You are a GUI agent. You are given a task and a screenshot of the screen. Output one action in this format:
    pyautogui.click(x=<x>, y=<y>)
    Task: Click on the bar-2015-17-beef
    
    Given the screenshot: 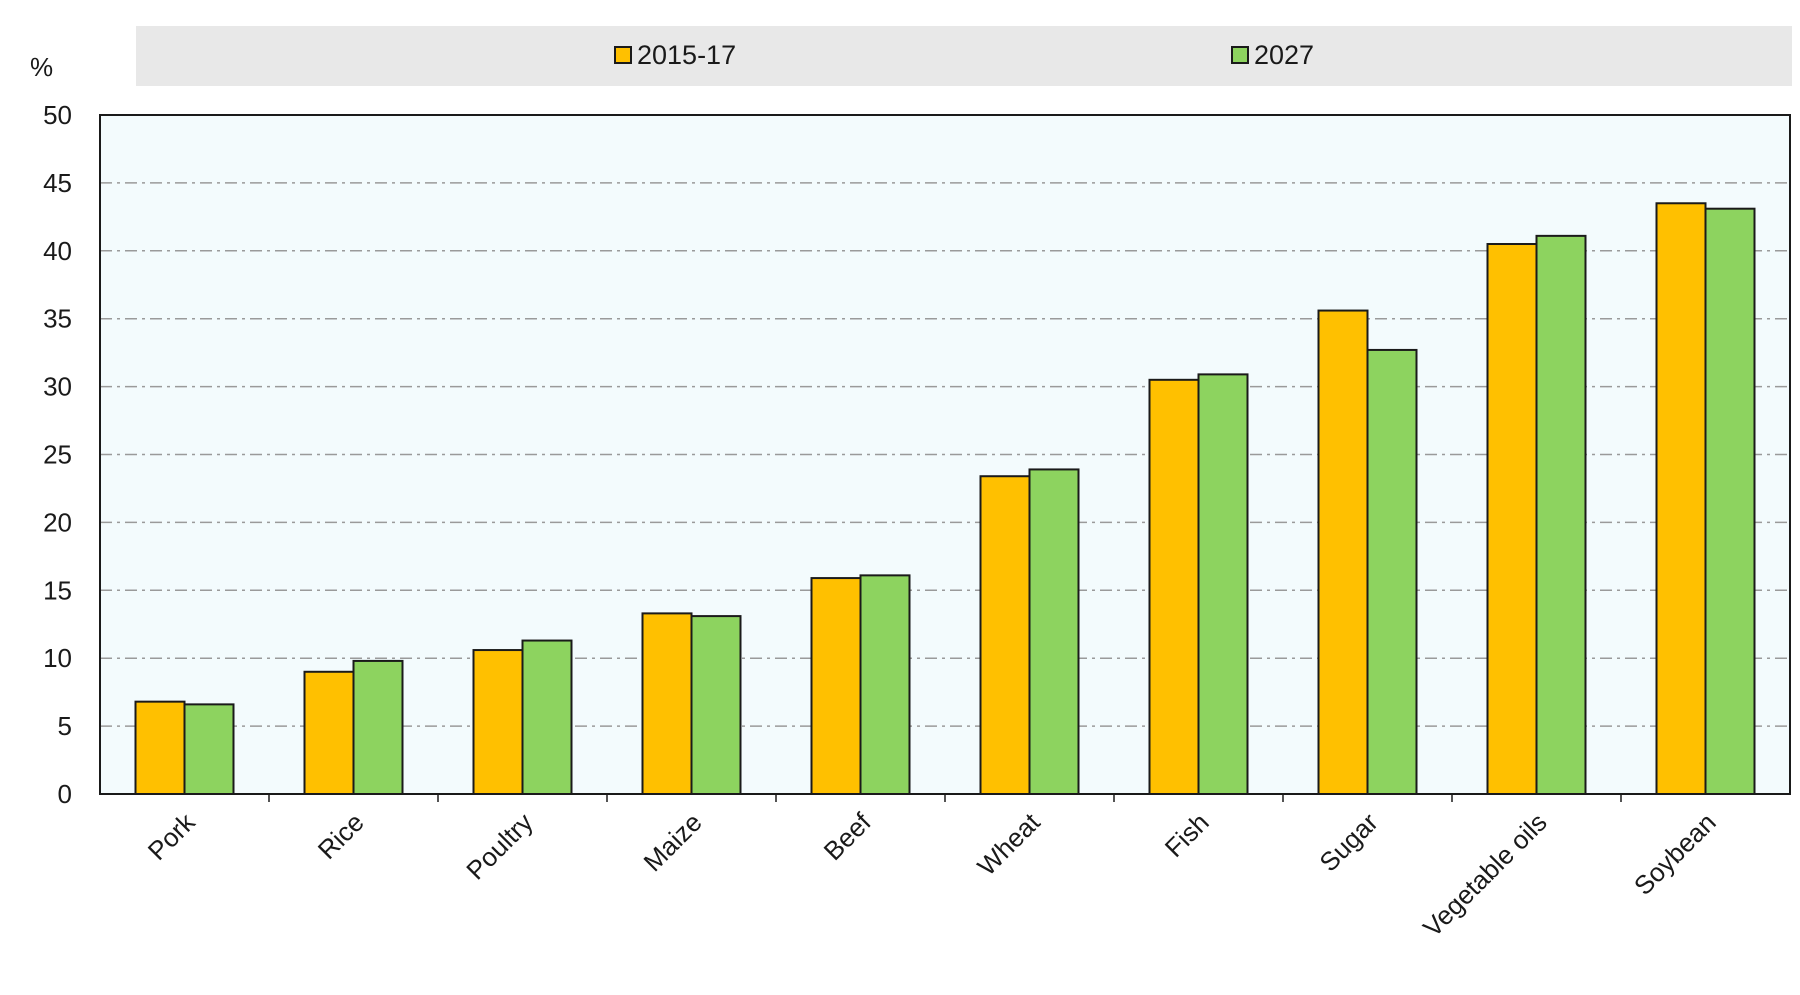 What is the action you would take?
    pyautogui.click(x=836, y=686)
    